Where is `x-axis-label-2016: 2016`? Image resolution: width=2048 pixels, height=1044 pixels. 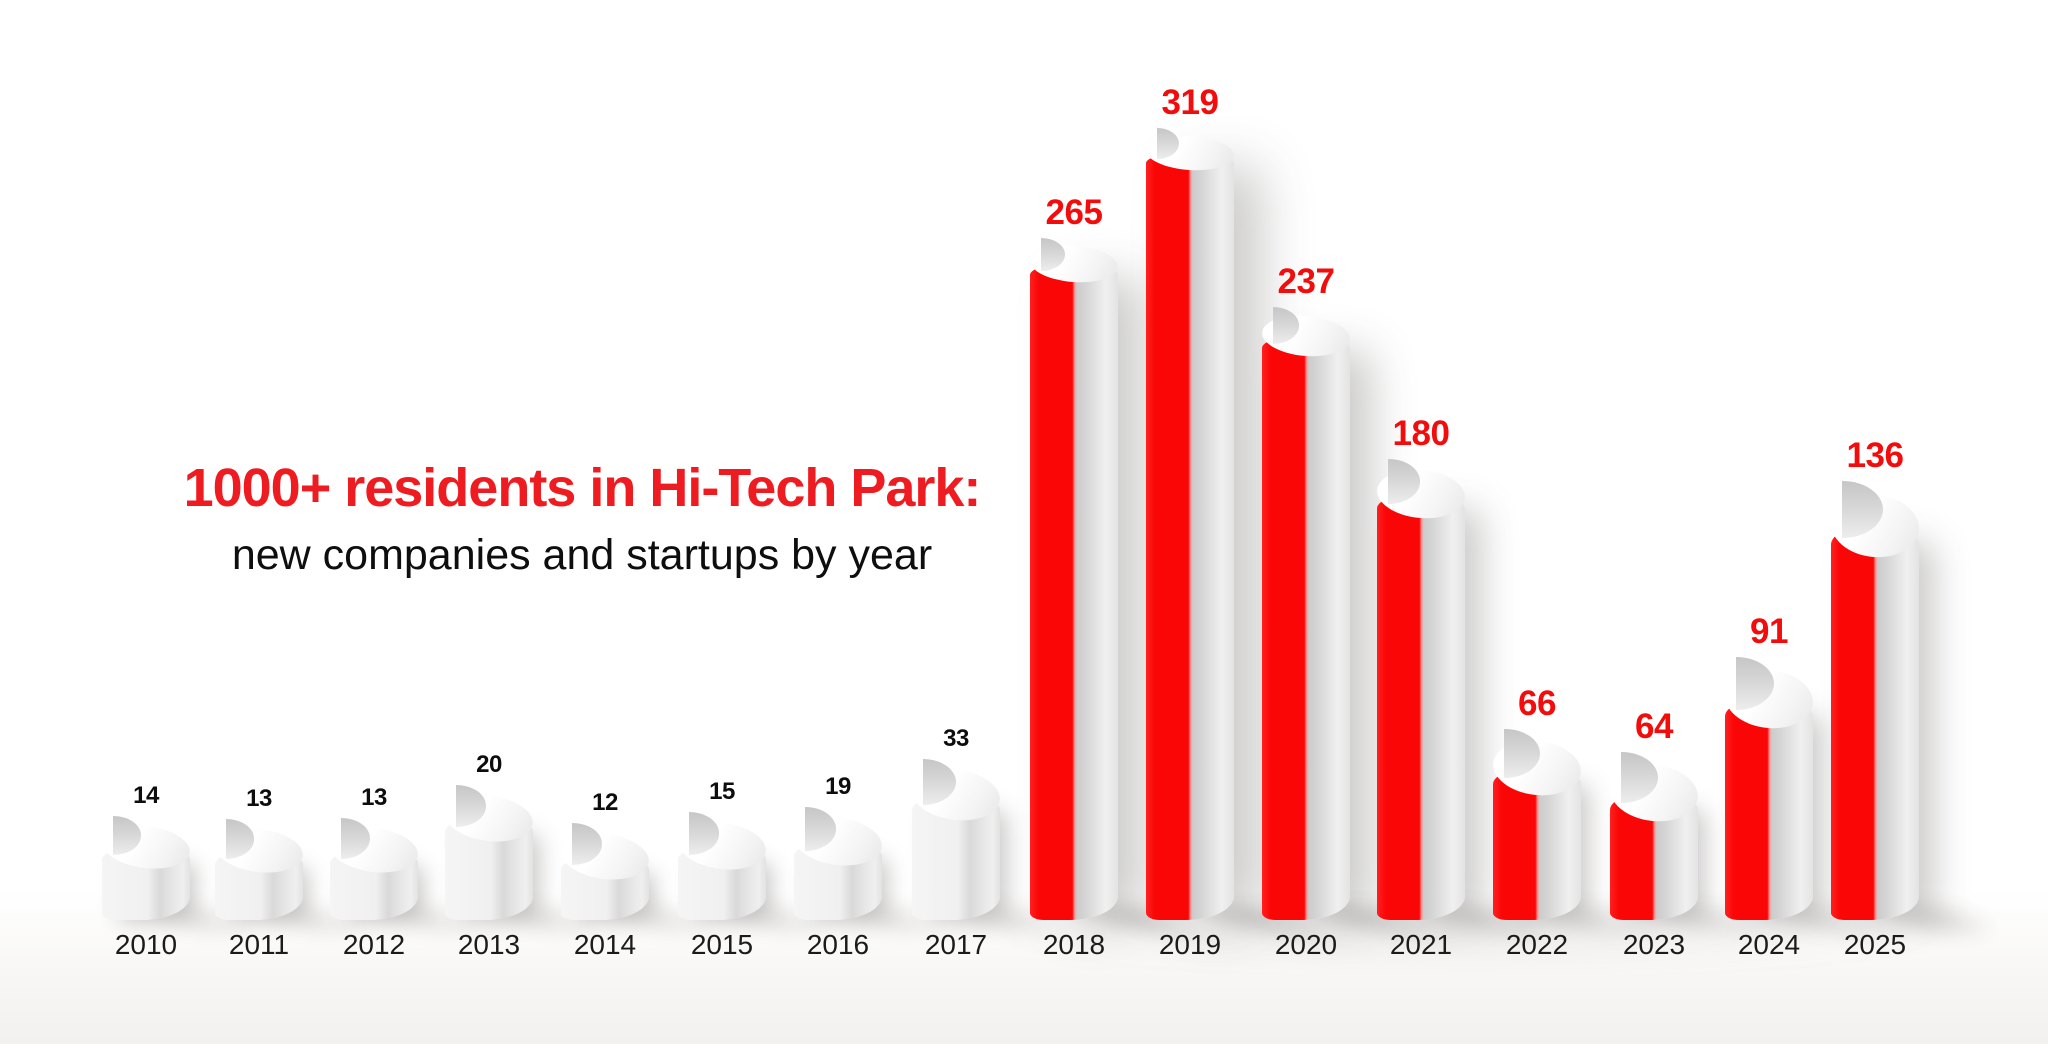 x-axis-label-2016: 2016 is located at coordinates (838, 944).